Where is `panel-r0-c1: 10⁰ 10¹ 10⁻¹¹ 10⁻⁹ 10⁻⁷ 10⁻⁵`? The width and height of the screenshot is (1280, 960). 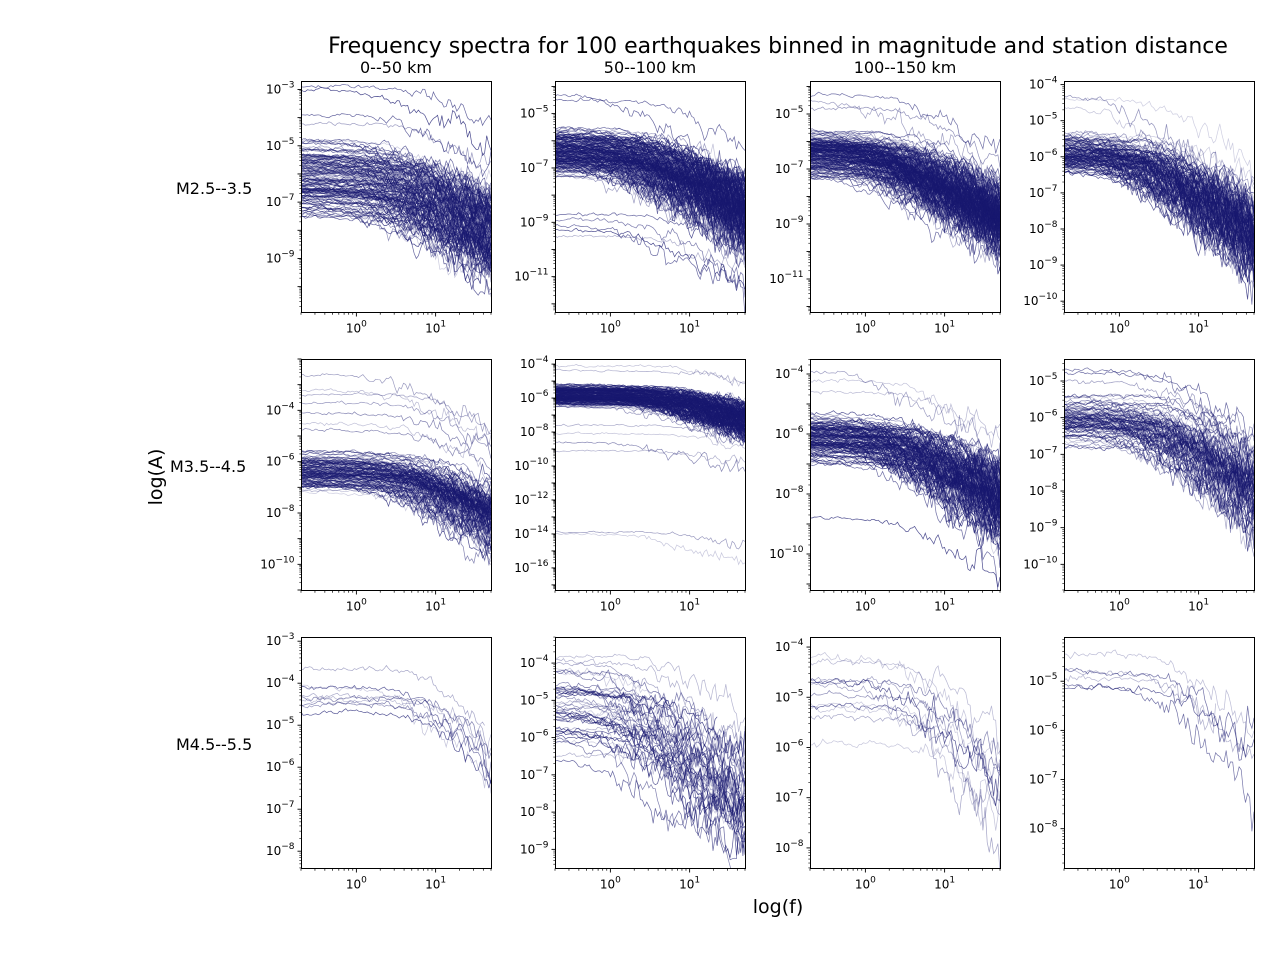
panel-r0-c1: 10⁰ 10¹ 10⁻¹¹ 10⁻⁹ 10⁻⁷ 10⁻⁵ is located at coordinates (630, 208).